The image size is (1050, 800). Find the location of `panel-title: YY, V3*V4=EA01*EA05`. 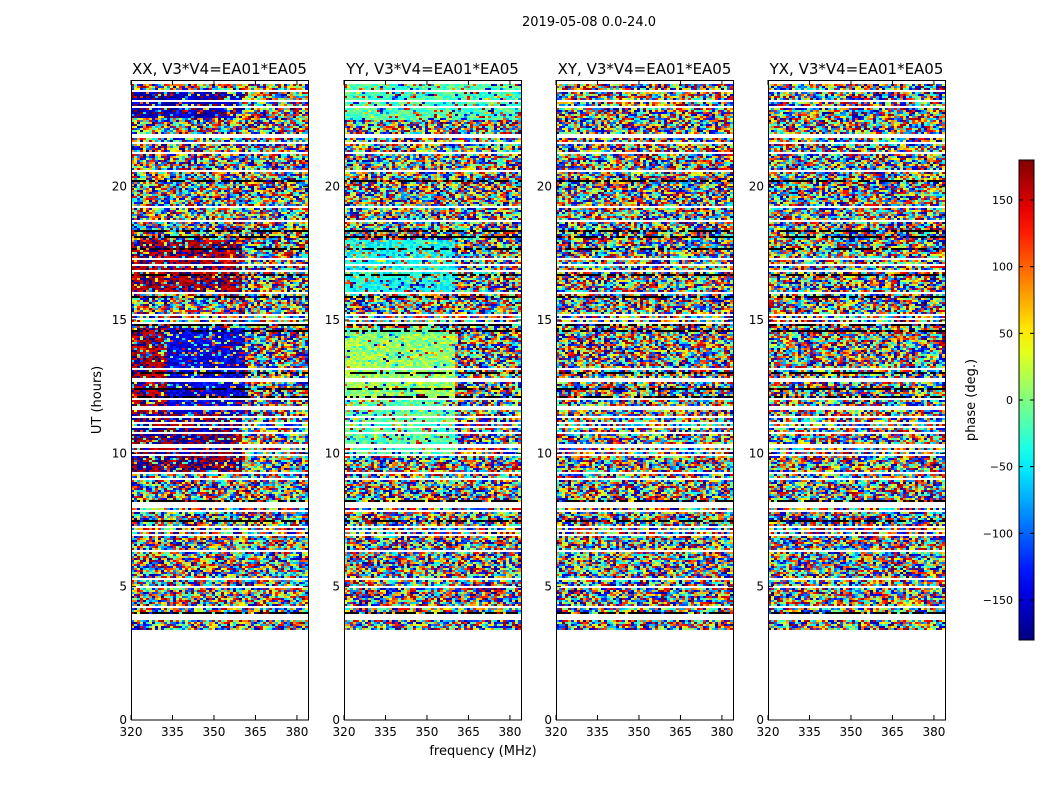

panel-title: YY, V3*V4=EA01*EA05 is located at coordinates (432, 69).